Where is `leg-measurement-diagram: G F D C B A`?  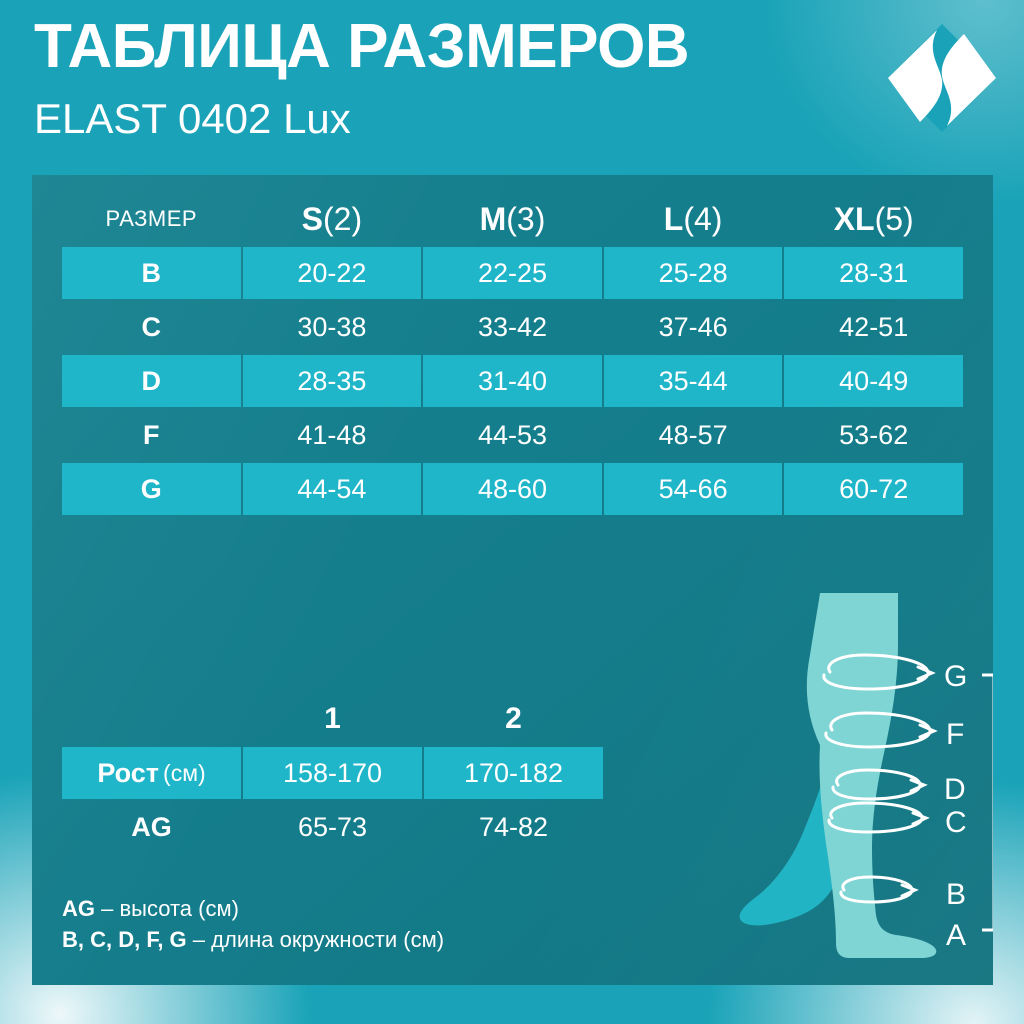 leg-measurement-diagram: G F D C B A is located at coordinates (862, 780).